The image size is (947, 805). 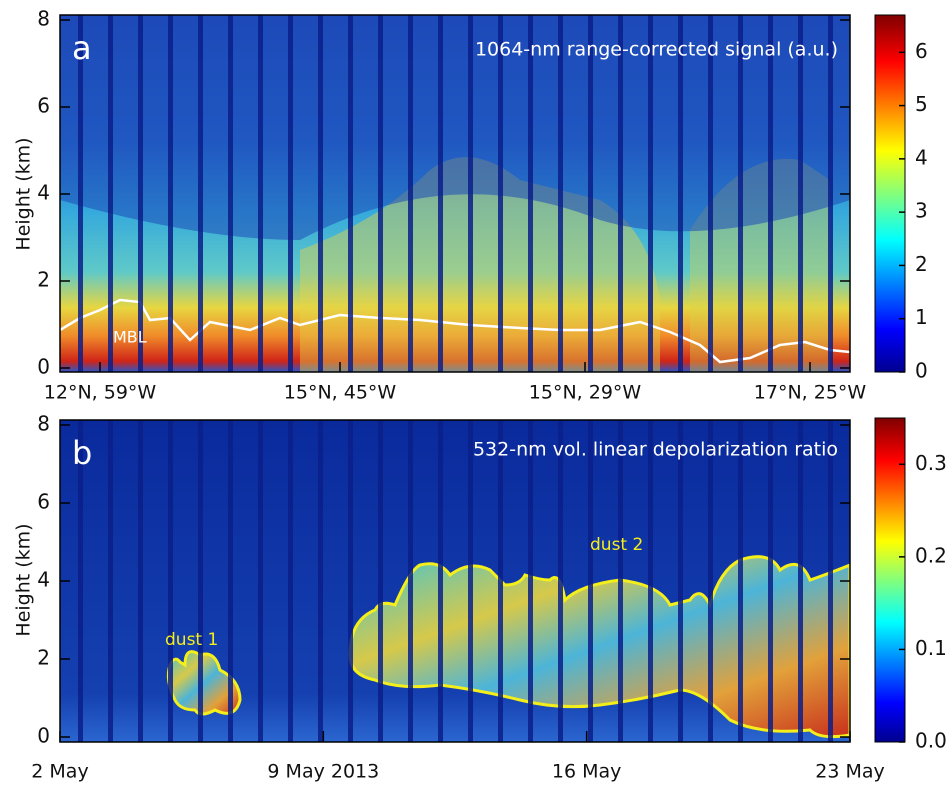 What do you see at coordinates (850, 772) in the screenshot?
I see `x-tick-label: 23 May` at bounding box center [850, 772].